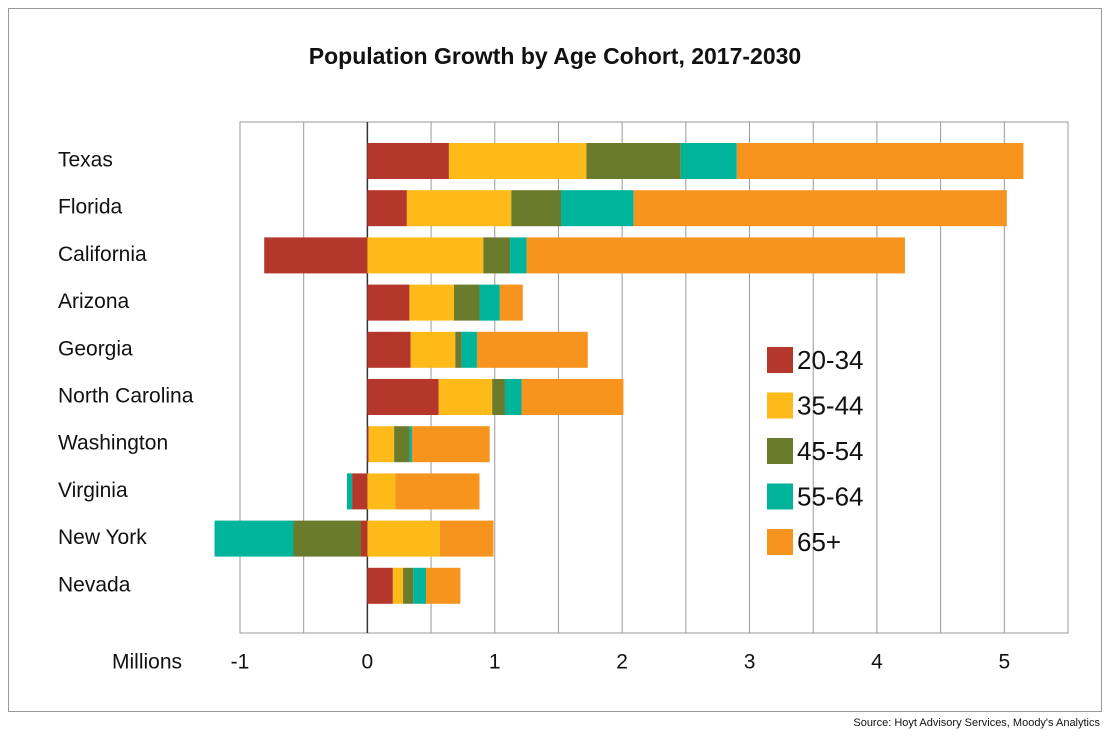 This screenshot has width=1111, height=739. I want to click on category-label: Florida, so click(90, 207).